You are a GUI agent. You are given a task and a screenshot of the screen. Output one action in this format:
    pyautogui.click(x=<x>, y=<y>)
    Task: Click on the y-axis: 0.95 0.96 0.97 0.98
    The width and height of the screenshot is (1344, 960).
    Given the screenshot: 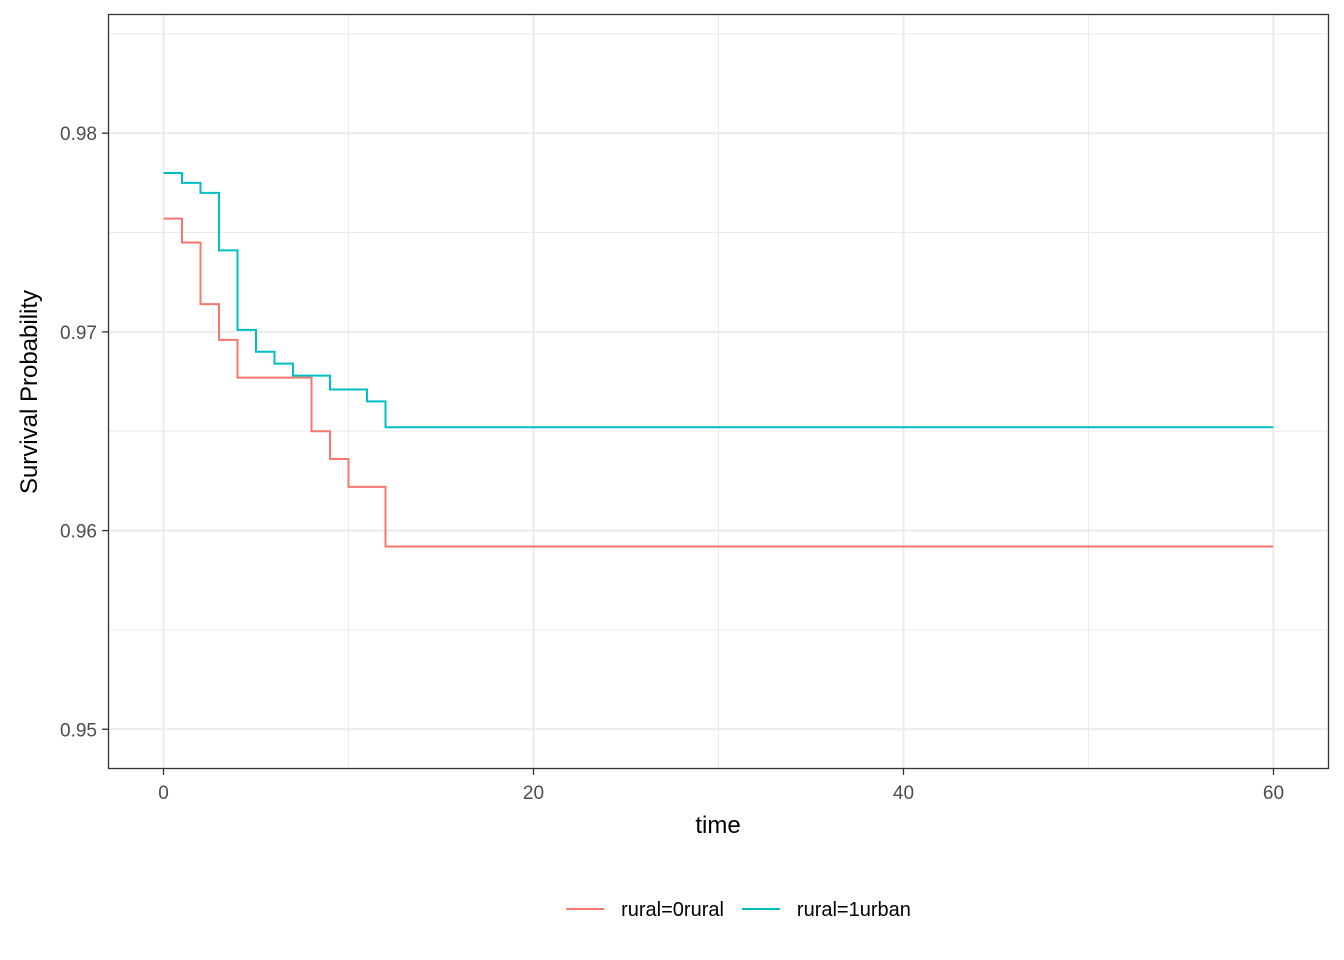 What is the action you would take?
    pyautogui.click(x=84, y=432)
    